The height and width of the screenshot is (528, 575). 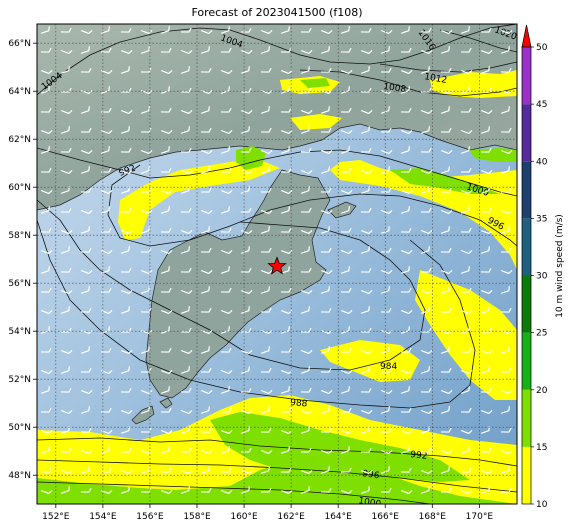 What do you see at coordinates (19, 428) in the screenshot?
I see `lat-tick-label: 50°N` at bounding box center [19, 428].